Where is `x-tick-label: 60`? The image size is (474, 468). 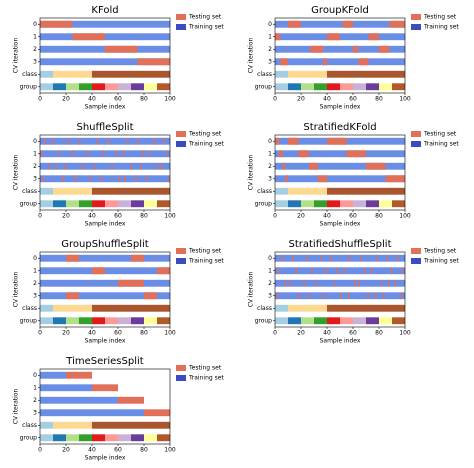
x-tick-label: 60 is located at coordinates (118, 450).